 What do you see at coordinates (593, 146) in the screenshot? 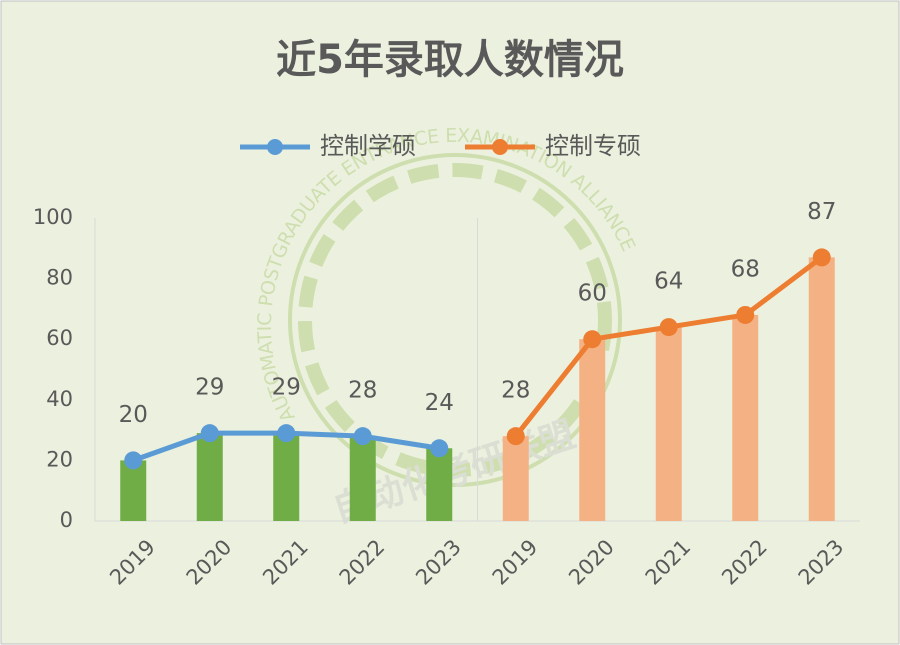
I see `legend-label: 控制专硕` at bounding box center [593, 146].